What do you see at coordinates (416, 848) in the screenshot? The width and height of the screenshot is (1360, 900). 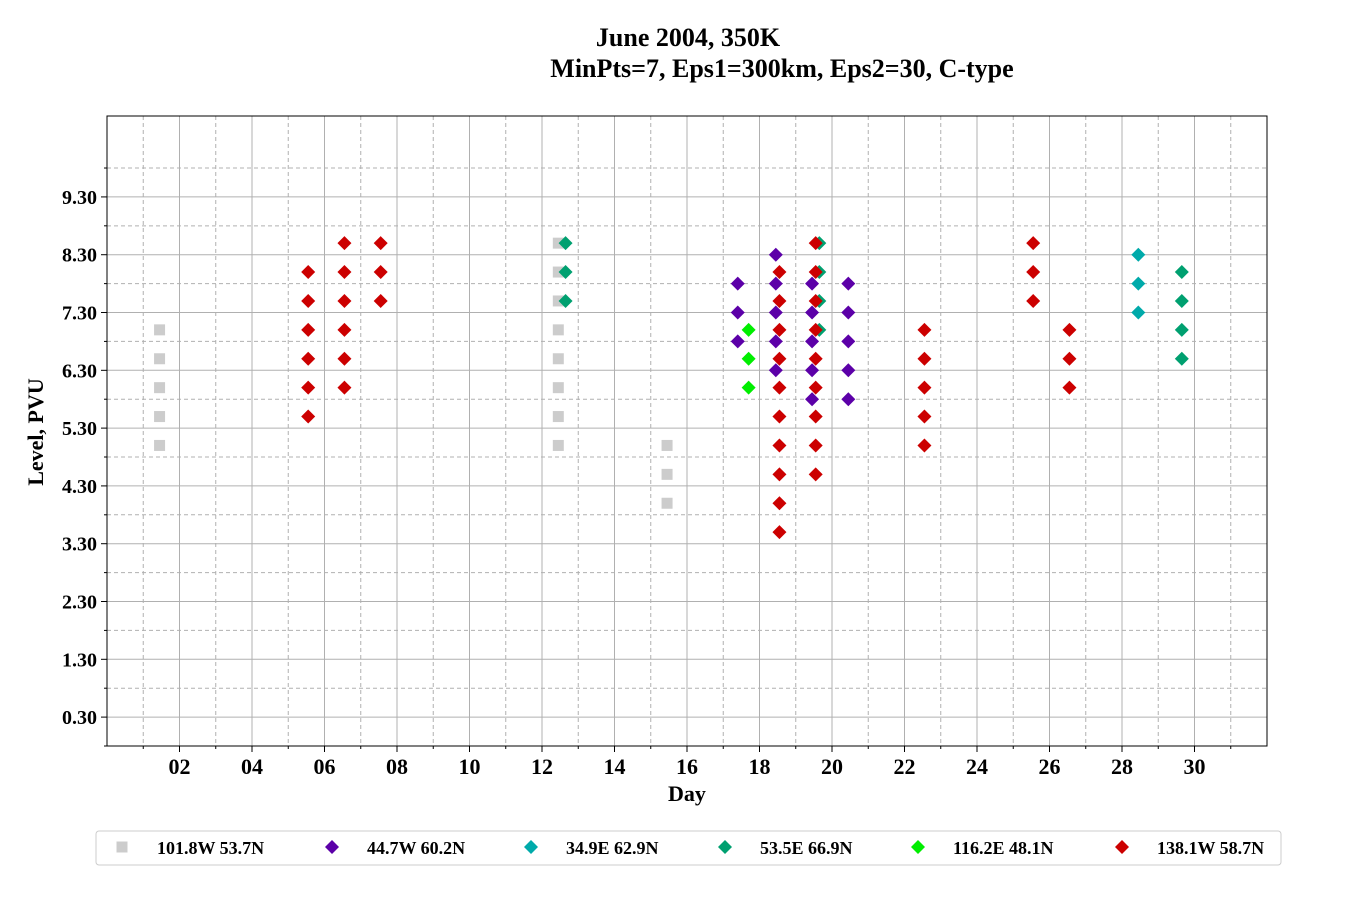 I see `legend-label: 44.7W 60.2N` at bounding box center [416, 848].